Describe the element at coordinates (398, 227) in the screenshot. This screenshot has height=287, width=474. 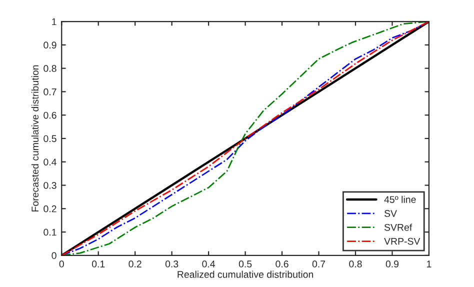
I see `legend-label: SVRef` at that location.